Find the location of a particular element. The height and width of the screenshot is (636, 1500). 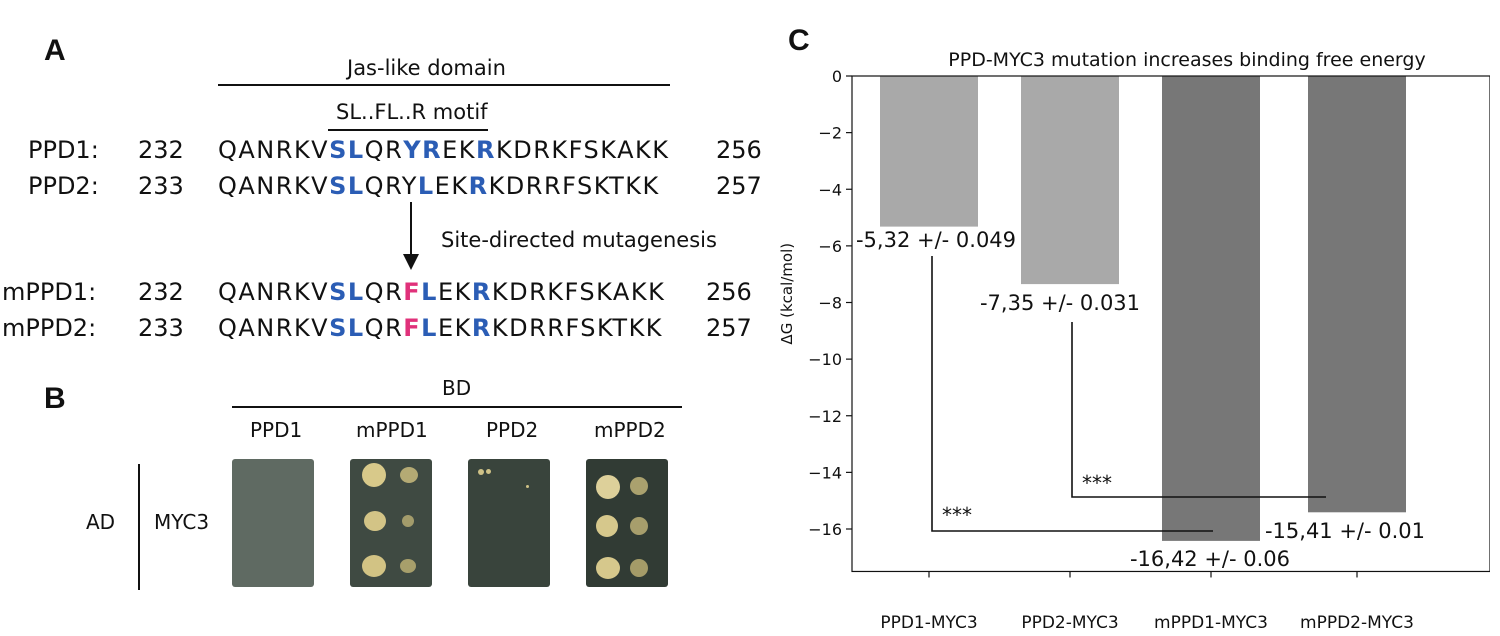

plate-mppd2 is located at coordinates (627, 523).